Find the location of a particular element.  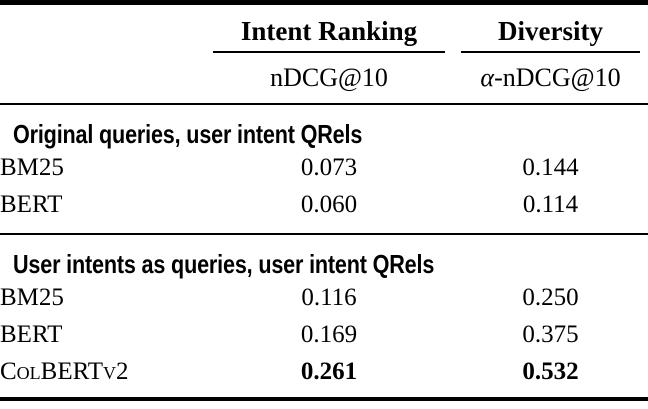

table-row-colbertv2-intents: ColBERTv2 0.261 0.532 is located at coordinates (324, 376).